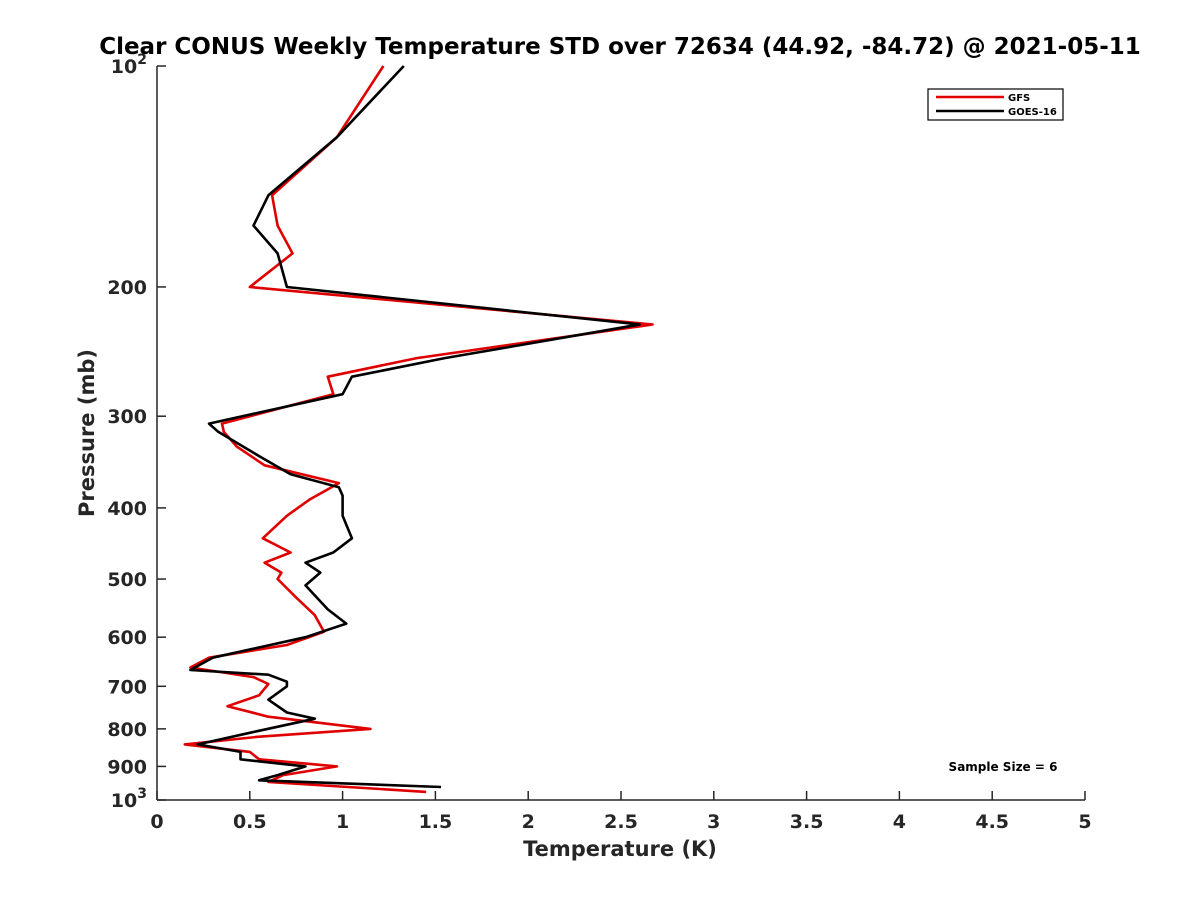 Image resolution: width=1200 pixels, height=900 pixels. What do you see at coordinates (342, 822) in the screenshot?
I see `x-tick-label: 1` at bounding box center [342, 822].